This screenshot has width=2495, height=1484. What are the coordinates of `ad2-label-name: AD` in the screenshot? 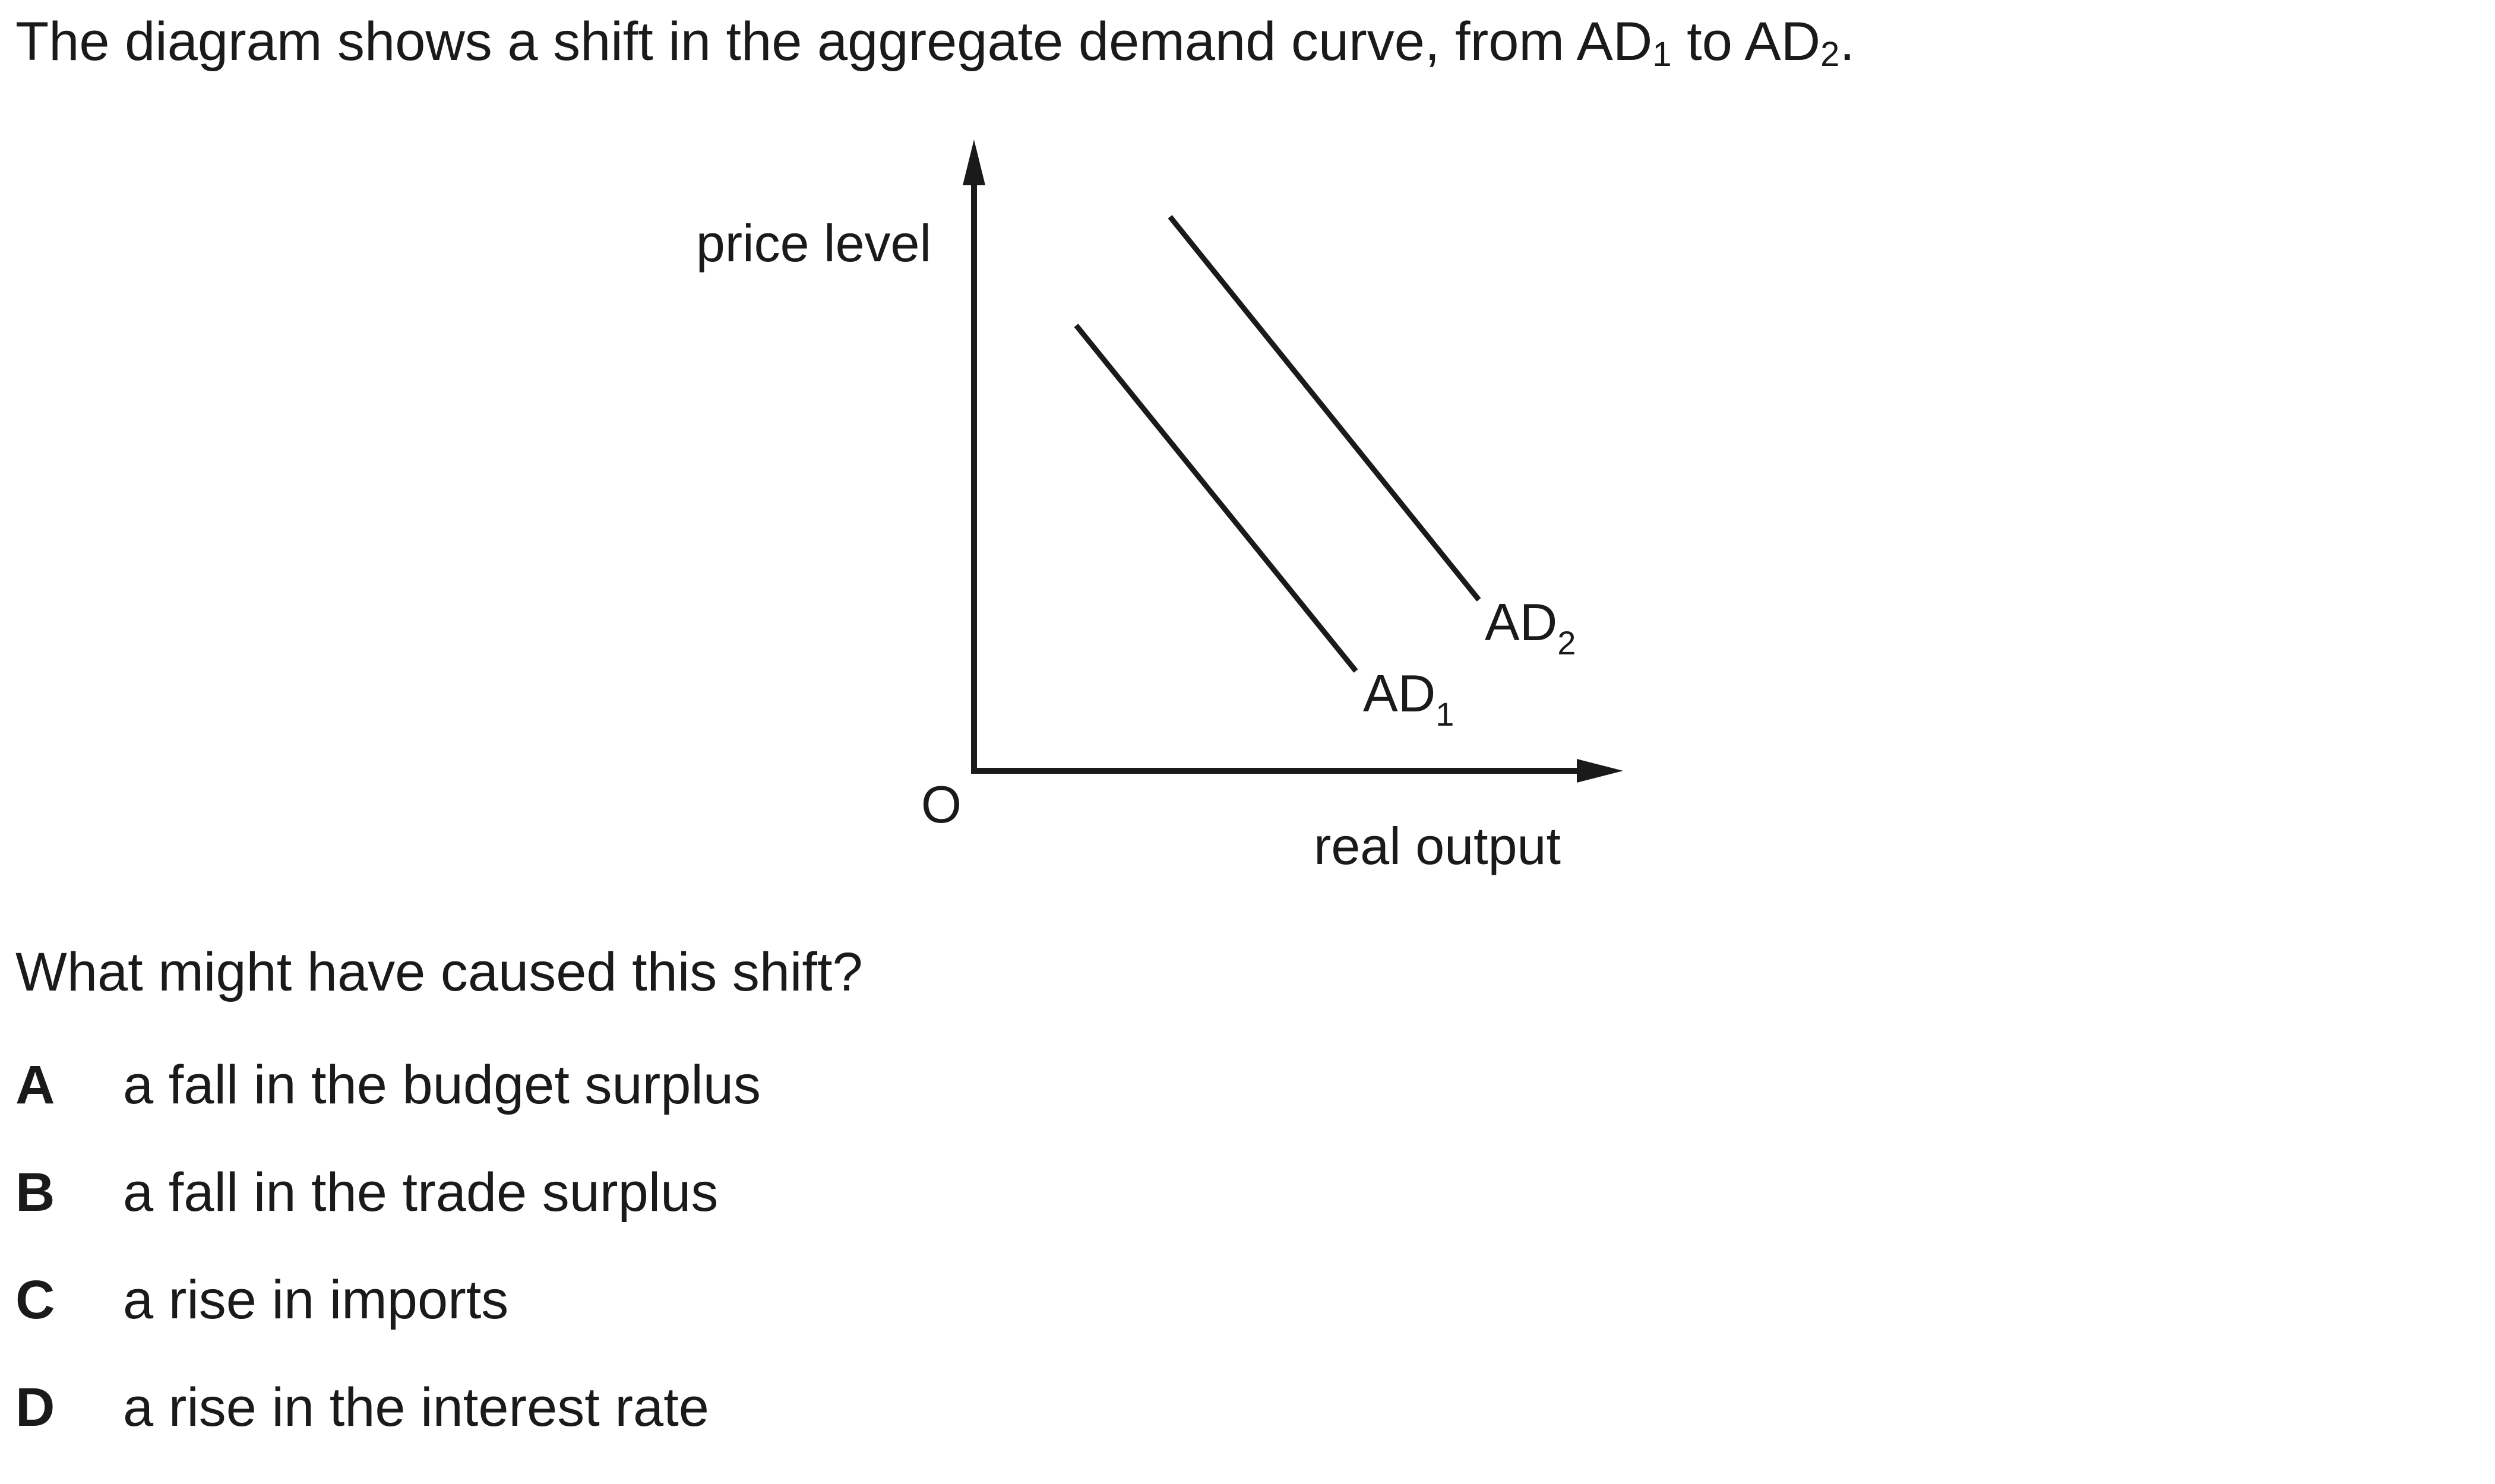 It's located at (1521, 622).